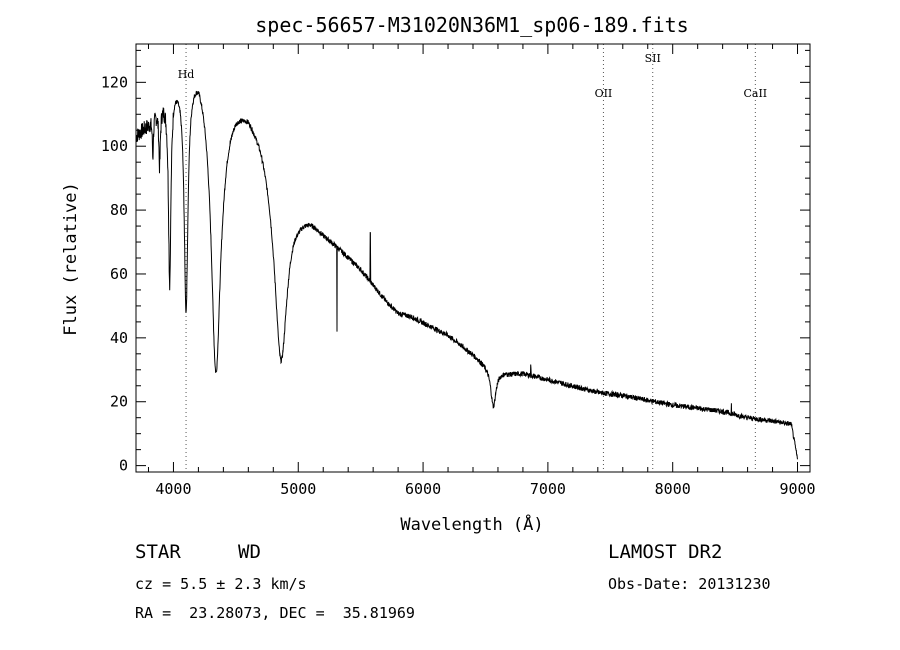 The image size is (900, 650). I want to click on observation-date: Obs-Date: 20131230, so click(689, 584).